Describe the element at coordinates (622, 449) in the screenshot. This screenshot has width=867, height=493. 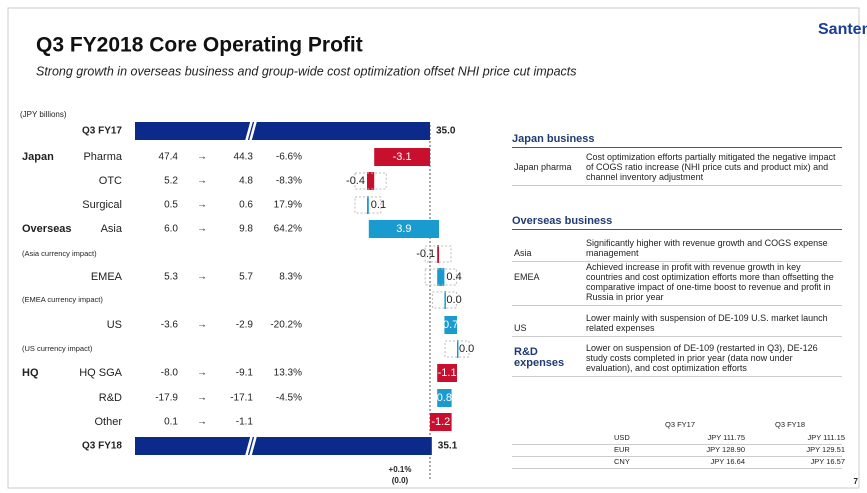
I see `fx-code: EUR` at that location.